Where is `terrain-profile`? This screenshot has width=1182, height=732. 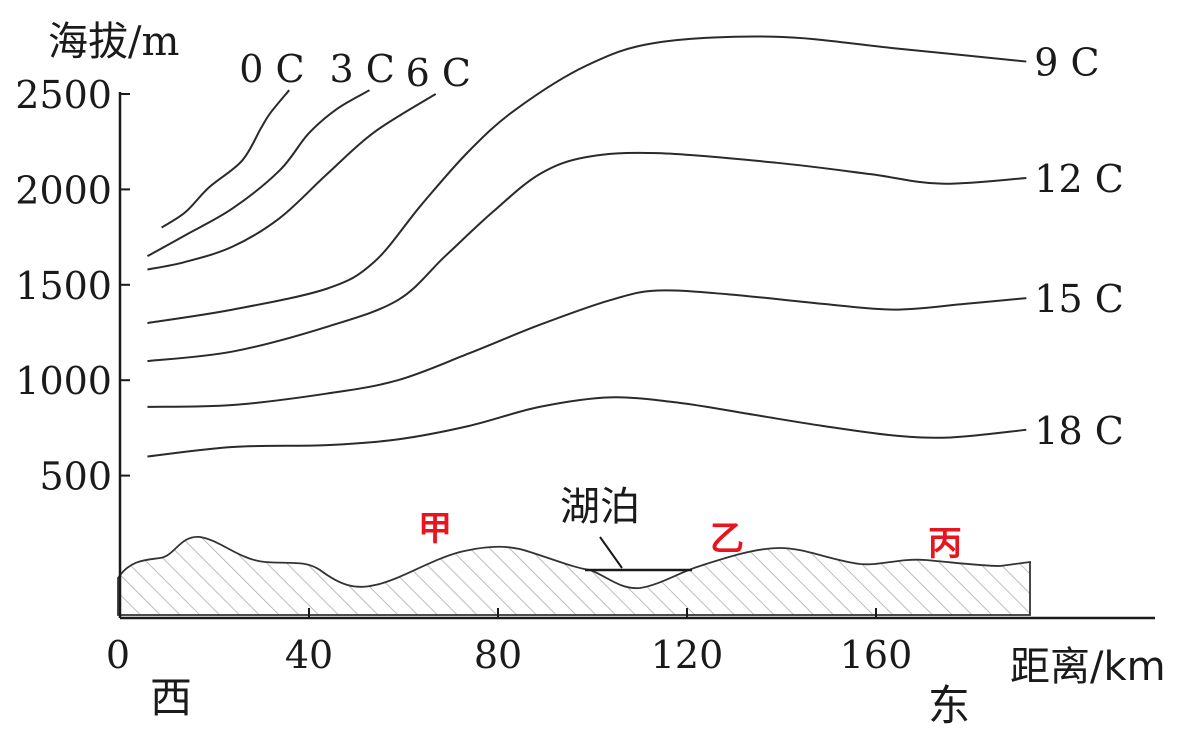
terrain-profile is located at coordinates (574, 576).